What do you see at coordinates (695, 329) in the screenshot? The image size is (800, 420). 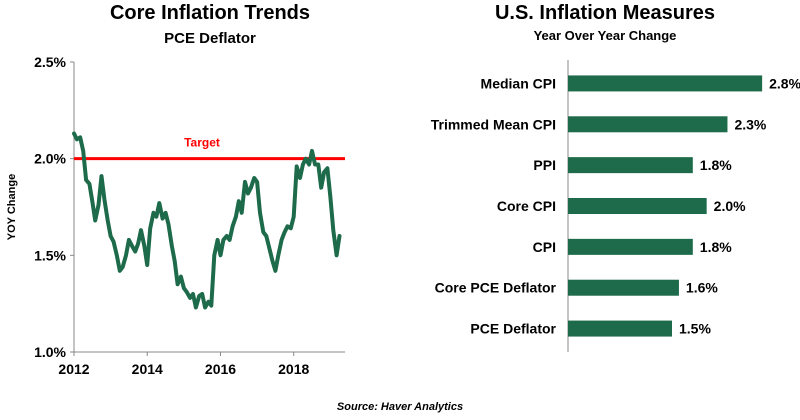 I see `value-label: 1.5%` at bounding box center [695, 329].